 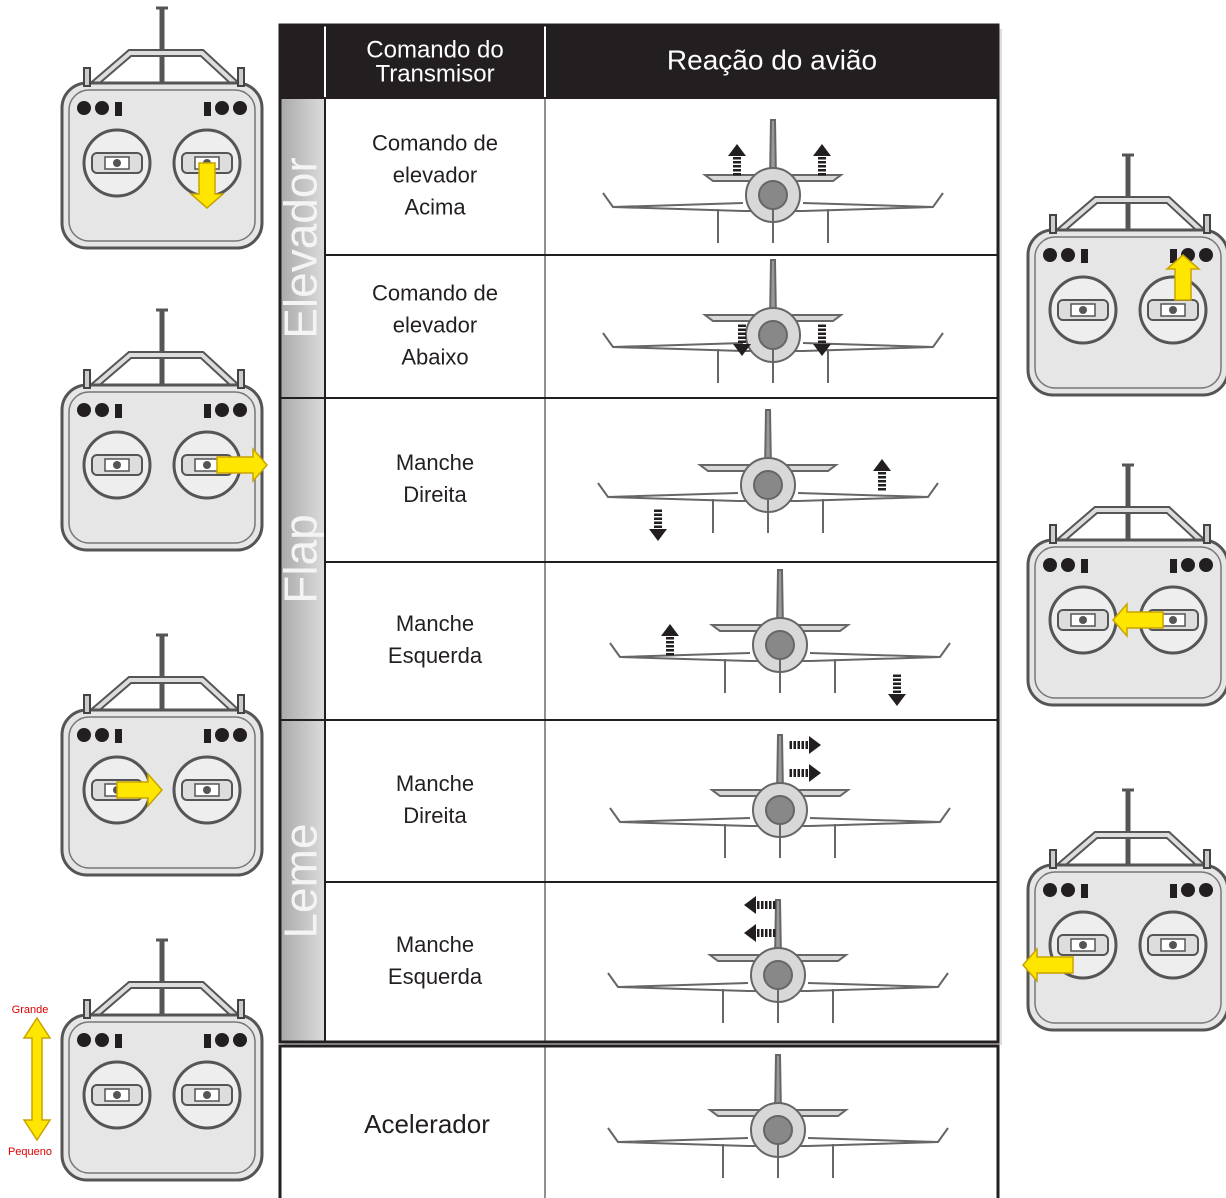 I want to click on airplane, so click(x=778, y=1116).